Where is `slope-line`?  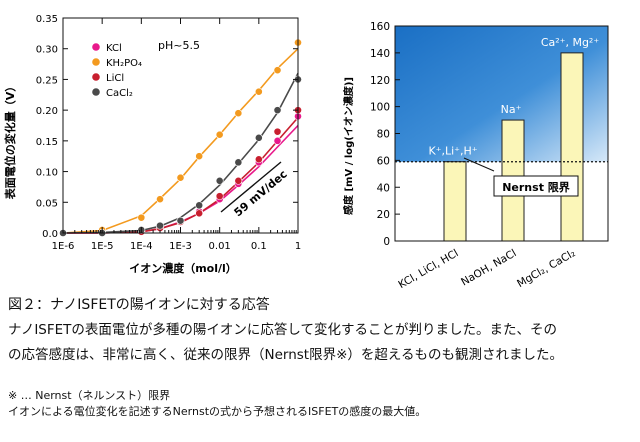 slope-line is located at coordinates (251, 187).